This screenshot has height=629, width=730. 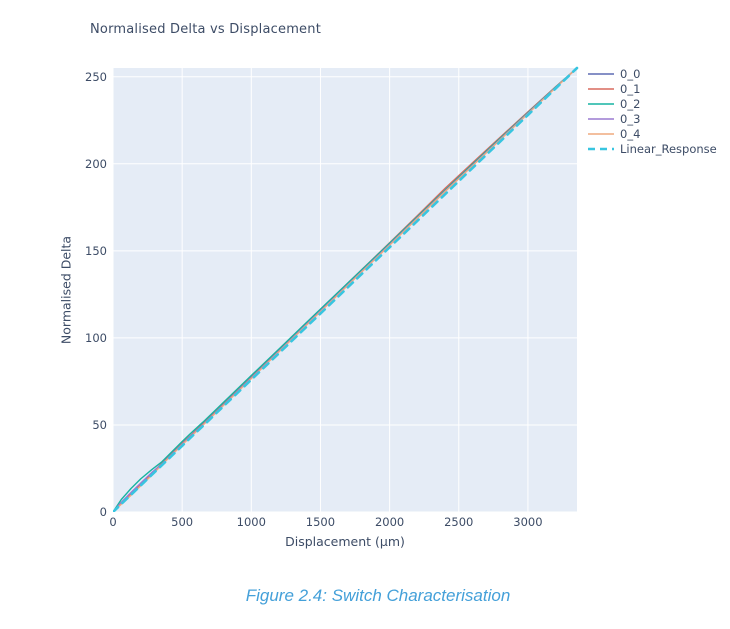 I want to click on y-tick-label: 250, so click(x=96, y=76).